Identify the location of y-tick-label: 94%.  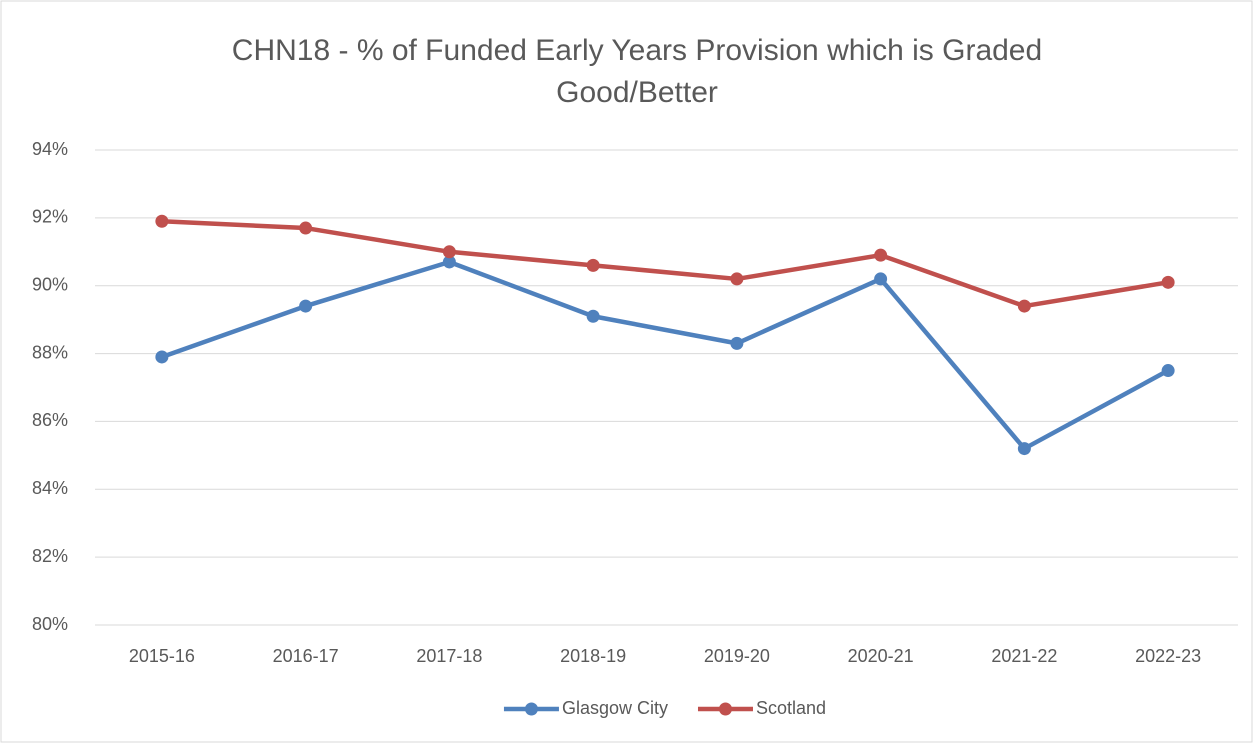
(50, 149).